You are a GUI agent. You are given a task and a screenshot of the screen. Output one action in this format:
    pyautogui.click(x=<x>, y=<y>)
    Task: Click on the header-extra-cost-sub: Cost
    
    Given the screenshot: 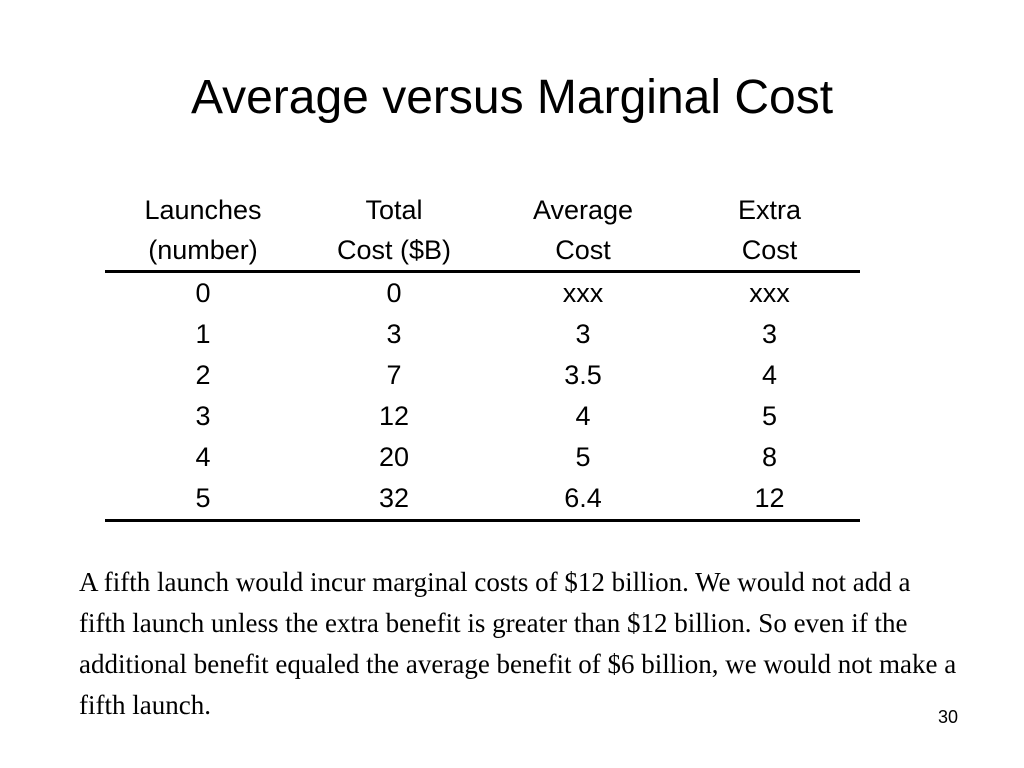 What is the action you would take?
    pyautogui.click(x=769, y=251)
    